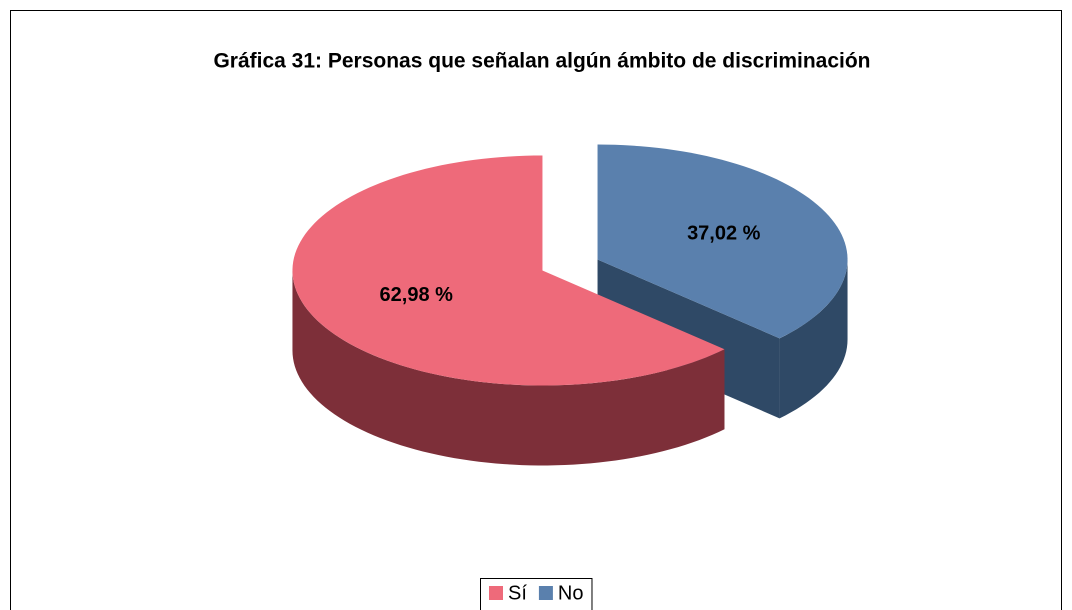  Describe the element at coordinates (724, 234) in the screenshot. I see `data-label: 37,02 %` at that location.